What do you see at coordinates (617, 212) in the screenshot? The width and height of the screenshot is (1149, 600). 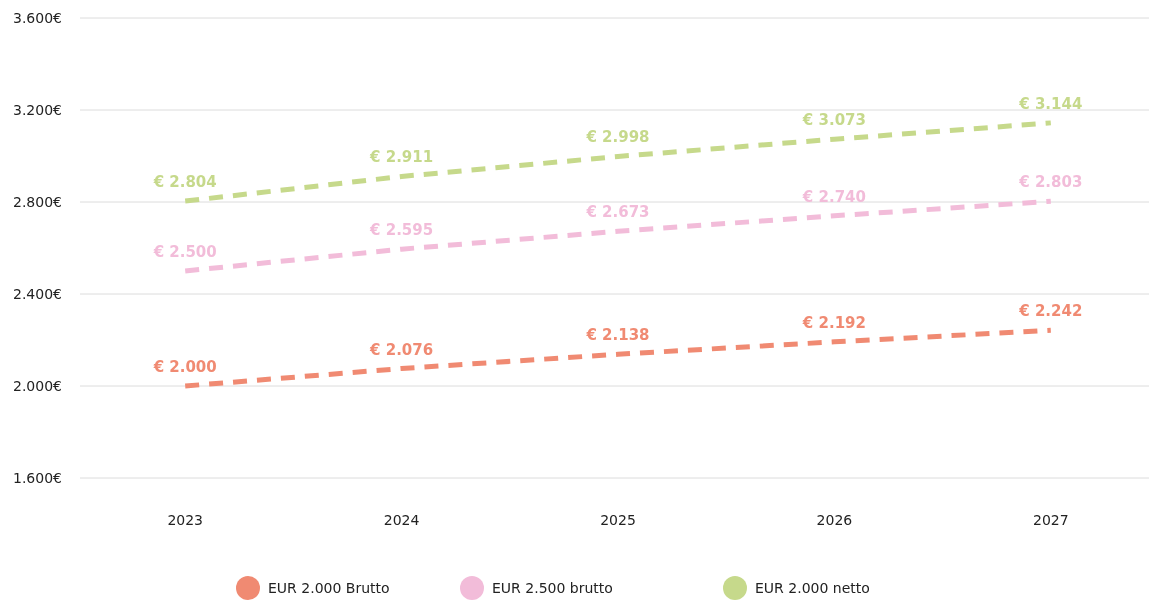 I see `data-label: € 2.673` at bounding box center [617, 212].